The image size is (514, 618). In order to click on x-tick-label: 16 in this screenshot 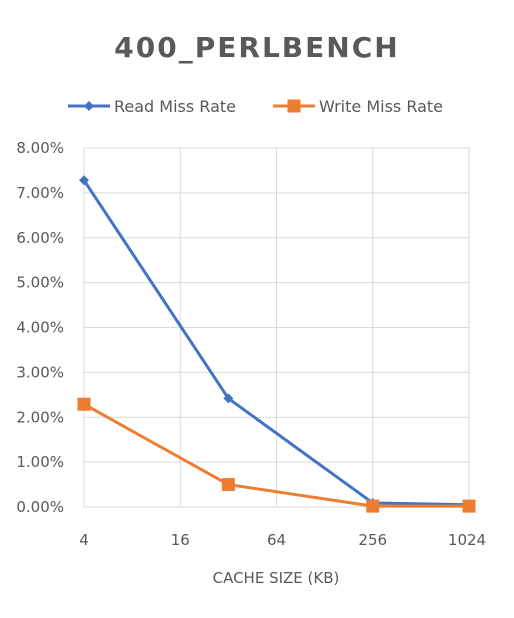, I will do `click(180, 540)`.